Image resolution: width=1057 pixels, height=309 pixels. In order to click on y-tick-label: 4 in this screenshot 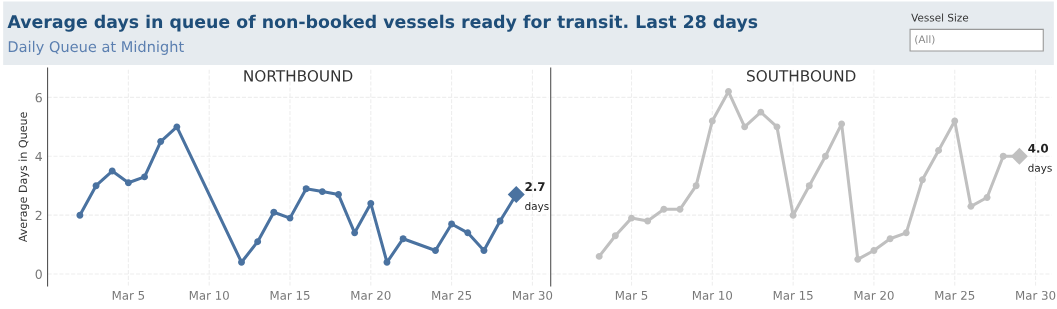, I will do `click(38, 156)`.